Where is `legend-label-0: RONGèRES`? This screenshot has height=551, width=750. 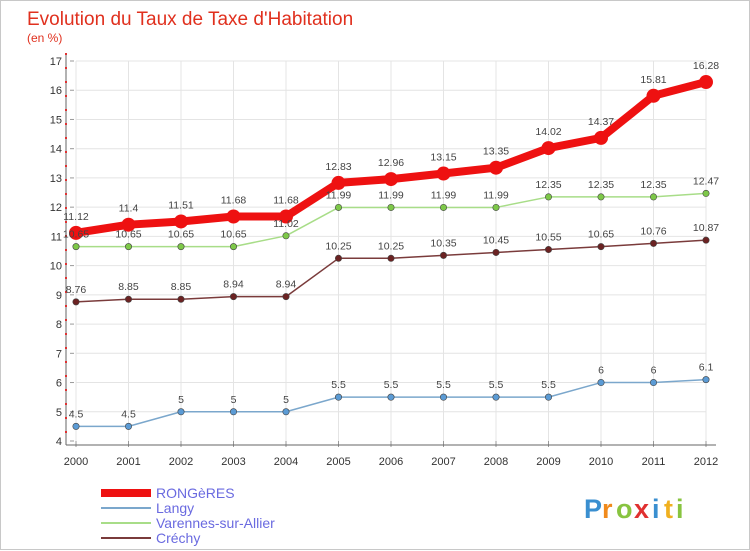
legend-label-0: RONGèRES is located at coordinates (195, 493).